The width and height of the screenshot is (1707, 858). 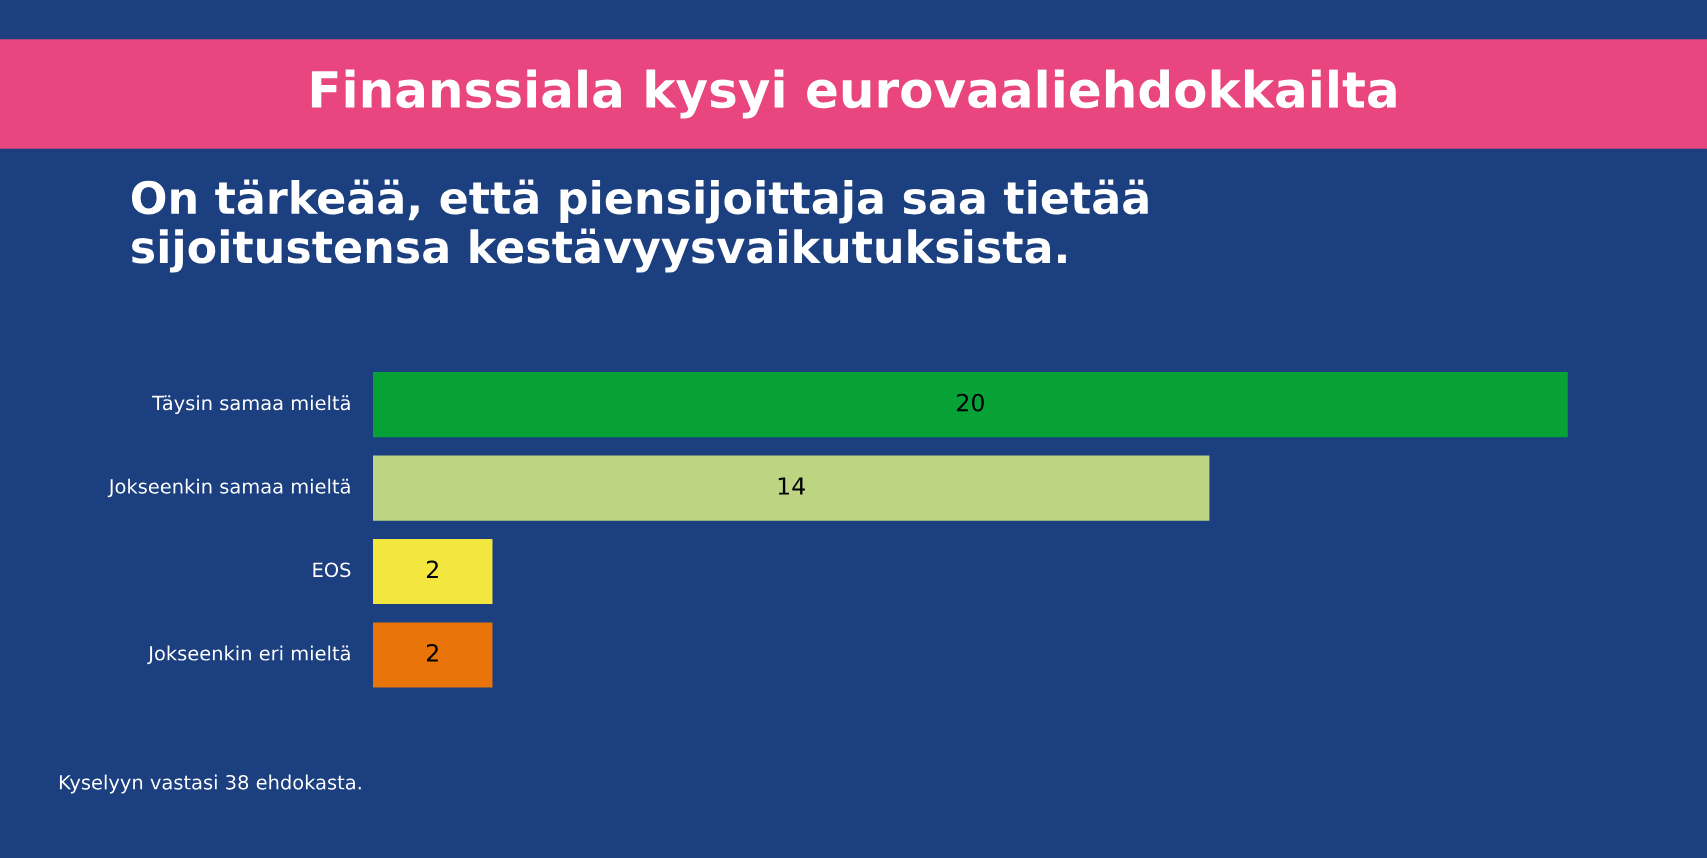 What do you see at coordinates (639, 226) in the screenshot?
I see `chart-subtitle: On tärkeää, että piensijoittaja saa tietää sijoitustensa kestävyysvaikutuksista.` at bounding box center [639, 226].